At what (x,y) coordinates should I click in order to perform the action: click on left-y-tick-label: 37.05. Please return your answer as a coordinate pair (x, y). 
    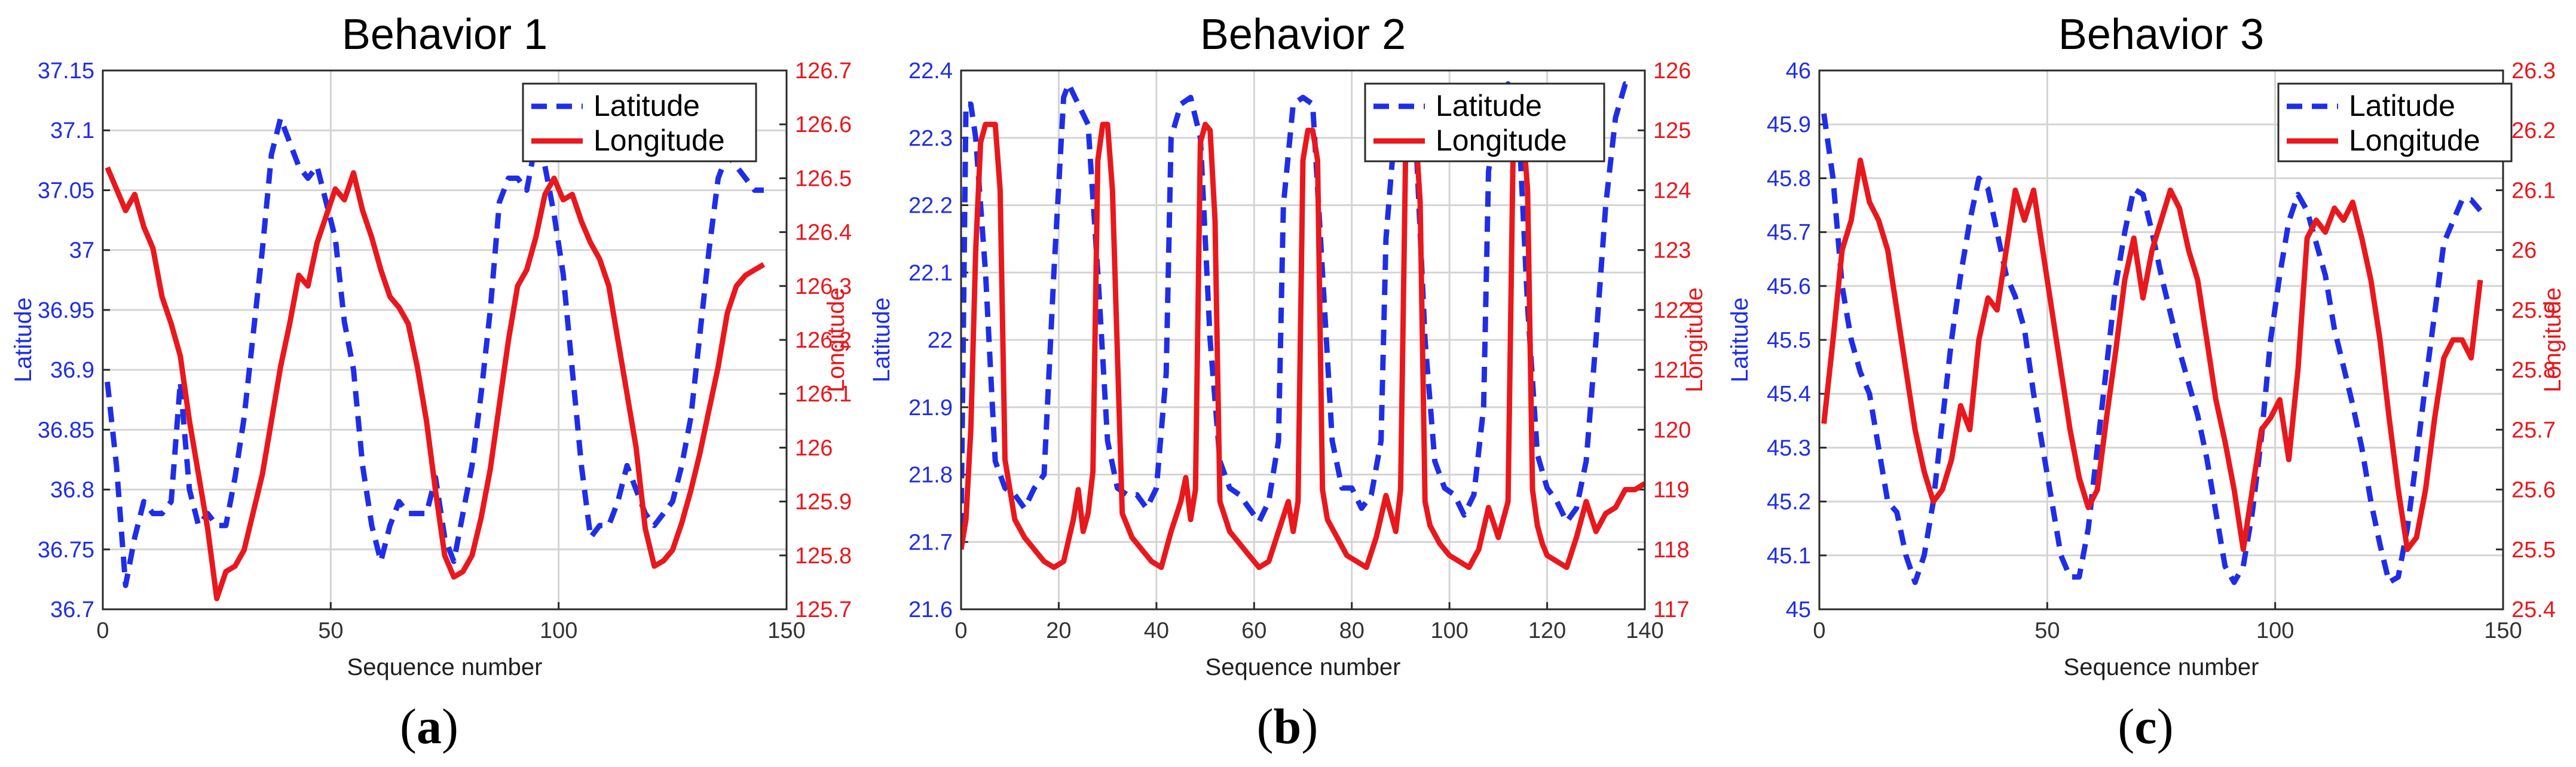
    Looking at the image, I should click on (66, 190).